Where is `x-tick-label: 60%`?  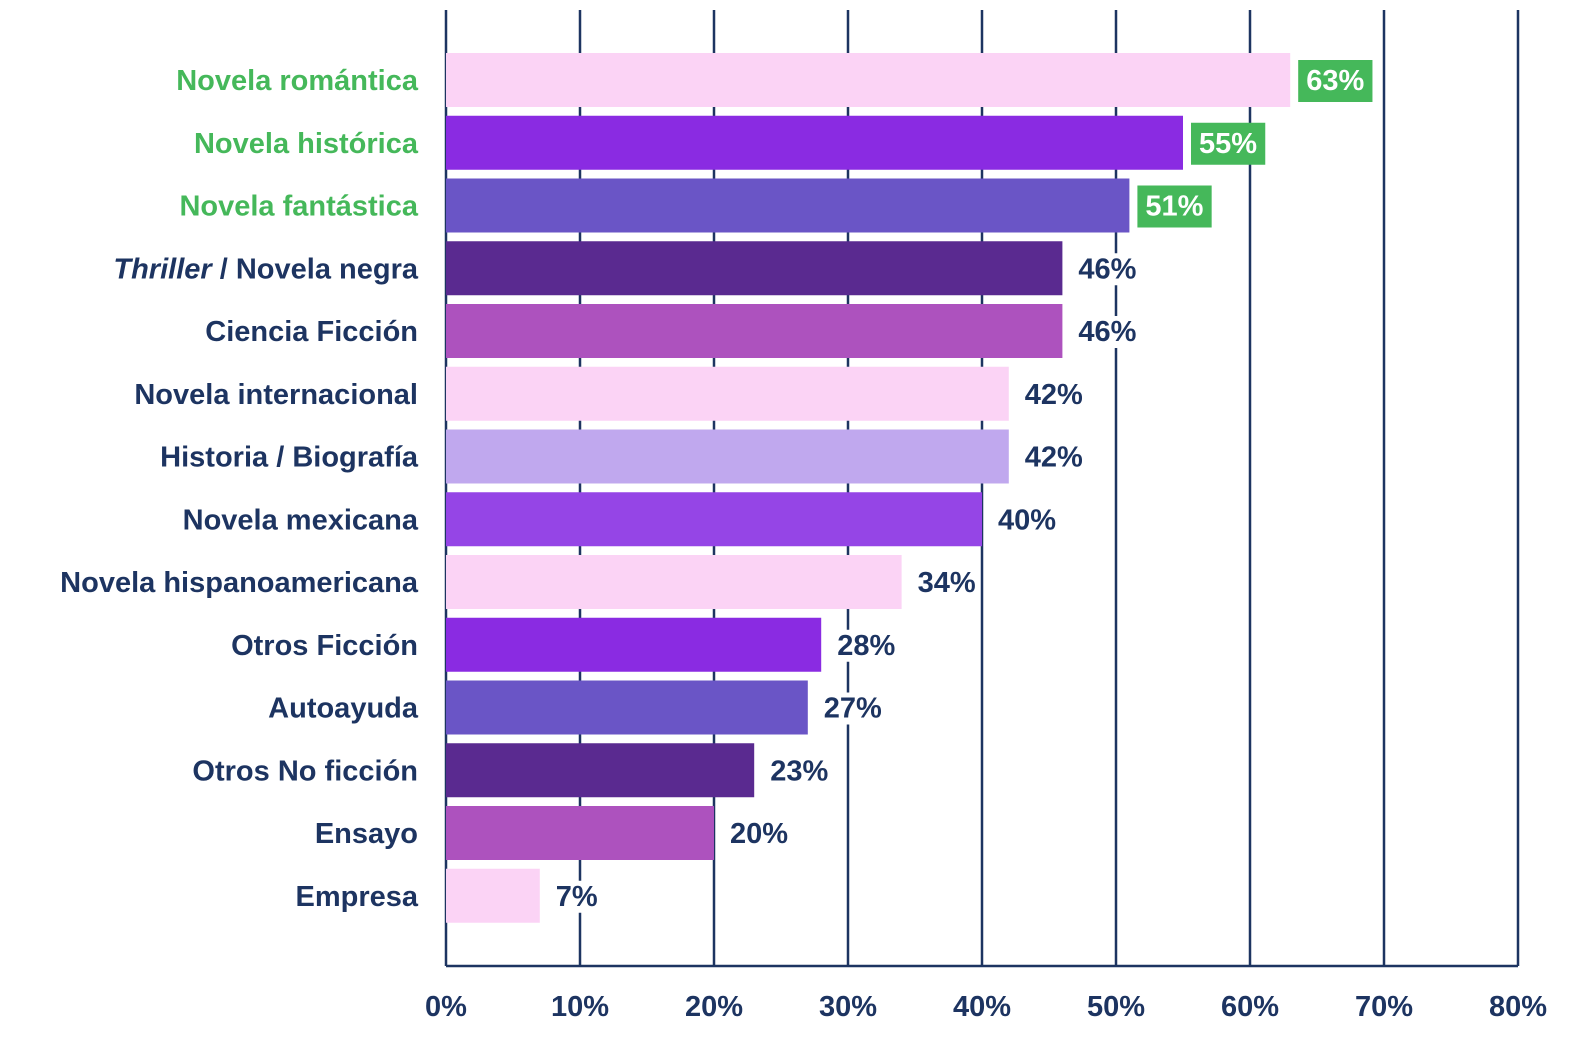 x-tick-label: 60% is located at coordinates (1250, 1007).